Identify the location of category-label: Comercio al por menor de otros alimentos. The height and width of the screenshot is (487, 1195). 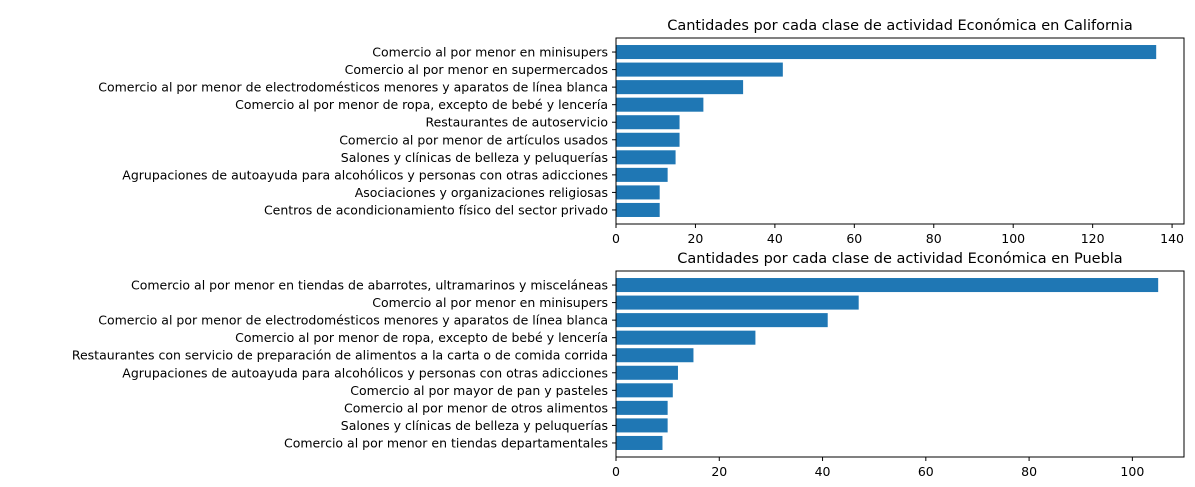
(476, 407).